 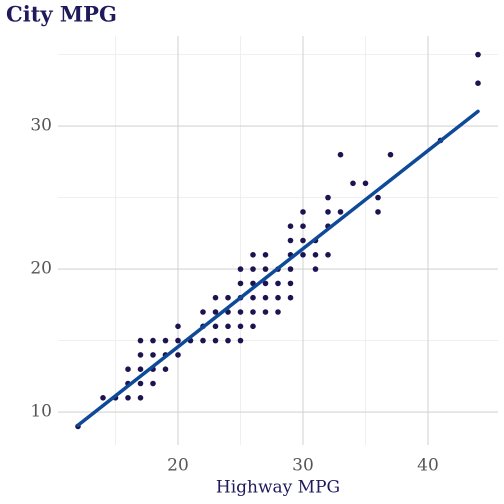 I want to click on x-tick-label: 40, so click(x=428, y=466).